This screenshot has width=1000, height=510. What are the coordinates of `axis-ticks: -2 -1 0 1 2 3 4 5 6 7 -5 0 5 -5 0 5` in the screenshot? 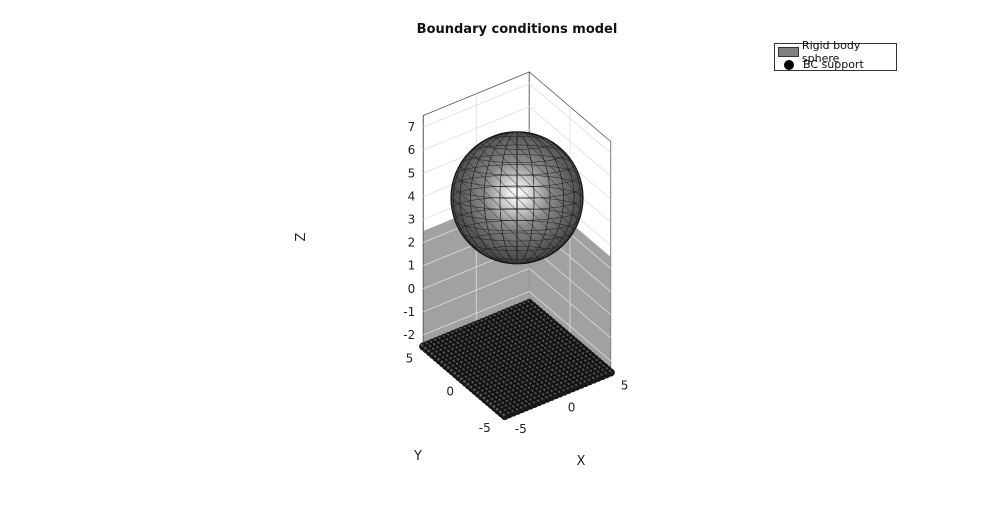 It's located at (515, 278).